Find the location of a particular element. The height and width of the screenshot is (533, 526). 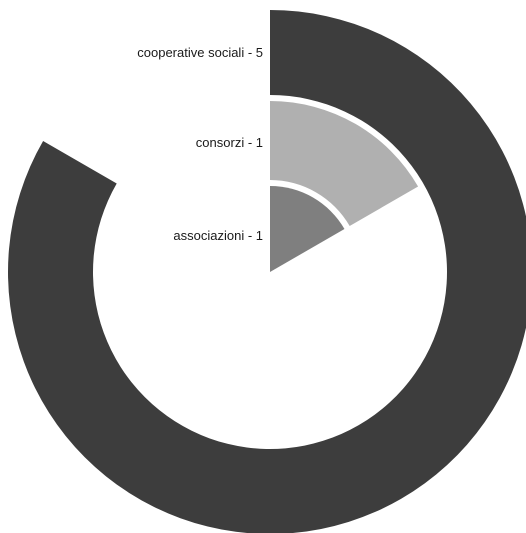

bar-associazioni is located at coordinates (307, 229).